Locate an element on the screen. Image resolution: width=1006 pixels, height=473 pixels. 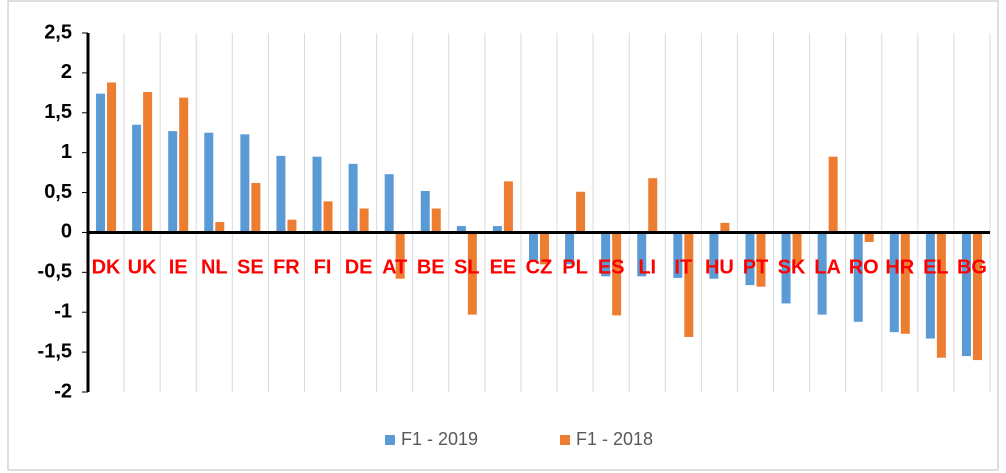
x-tick-label: DE is located at coordinates (359, 267).